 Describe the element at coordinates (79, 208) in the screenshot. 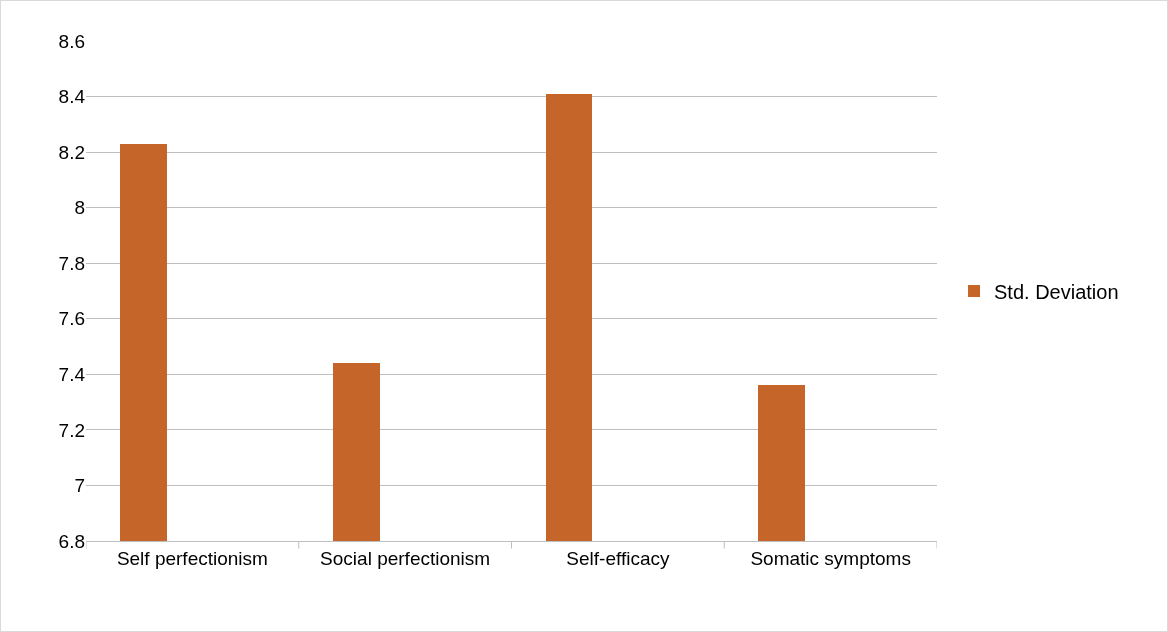

I see `y-tick-label: 8` at that location.